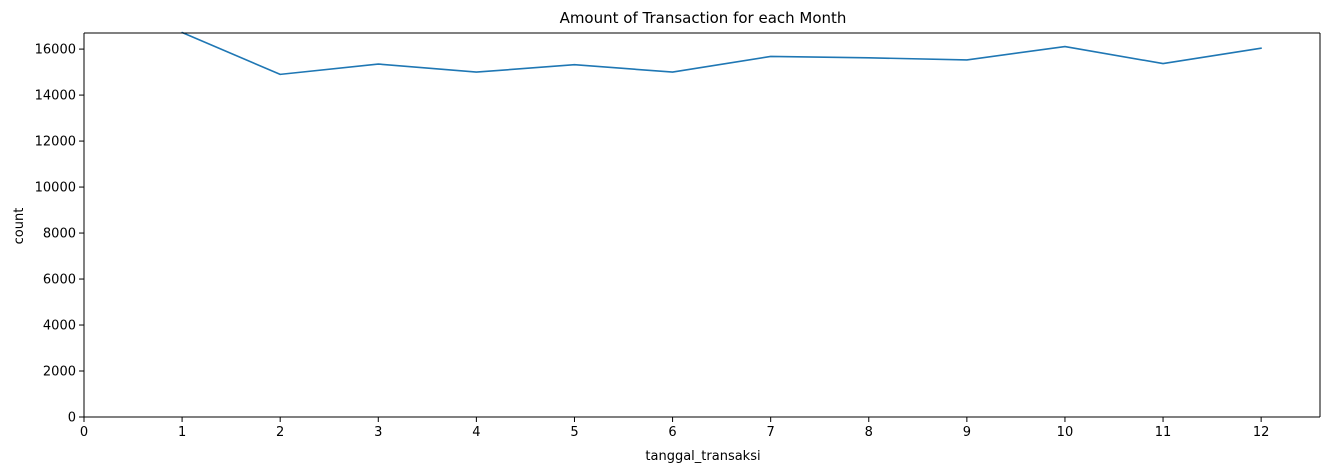 This screenshot has height=470, width=1333. What do you see at coordinates (55, 50) in the screenshot?
I see `y-tick-label-16000: 16000` at bounding box center [55, 50].